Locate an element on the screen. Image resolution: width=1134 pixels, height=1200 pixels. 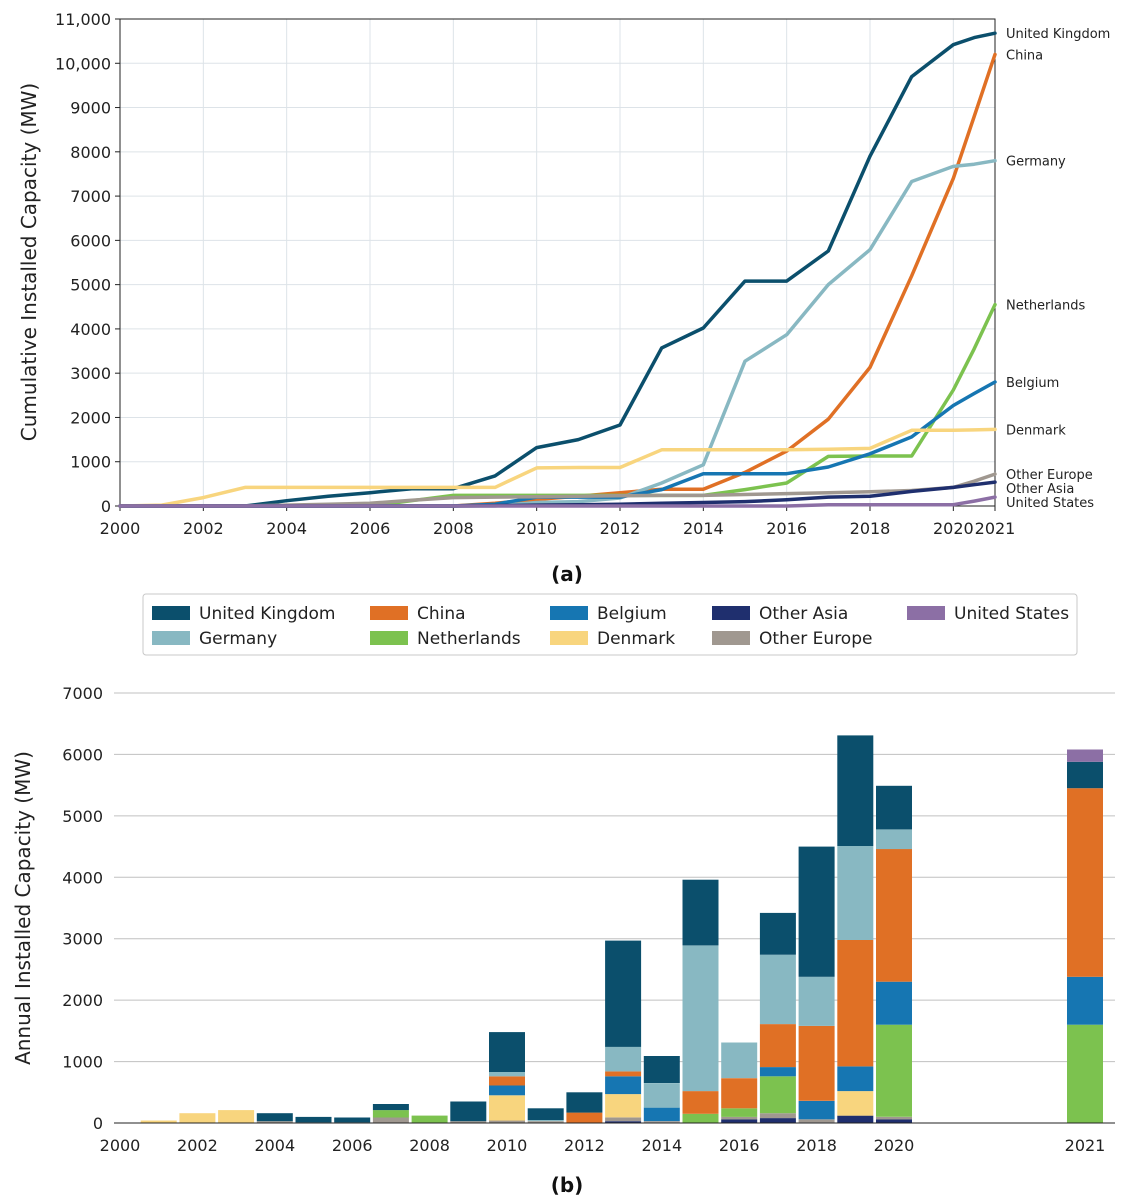
bar-2014-germany is located at coordinates (661, 1095).